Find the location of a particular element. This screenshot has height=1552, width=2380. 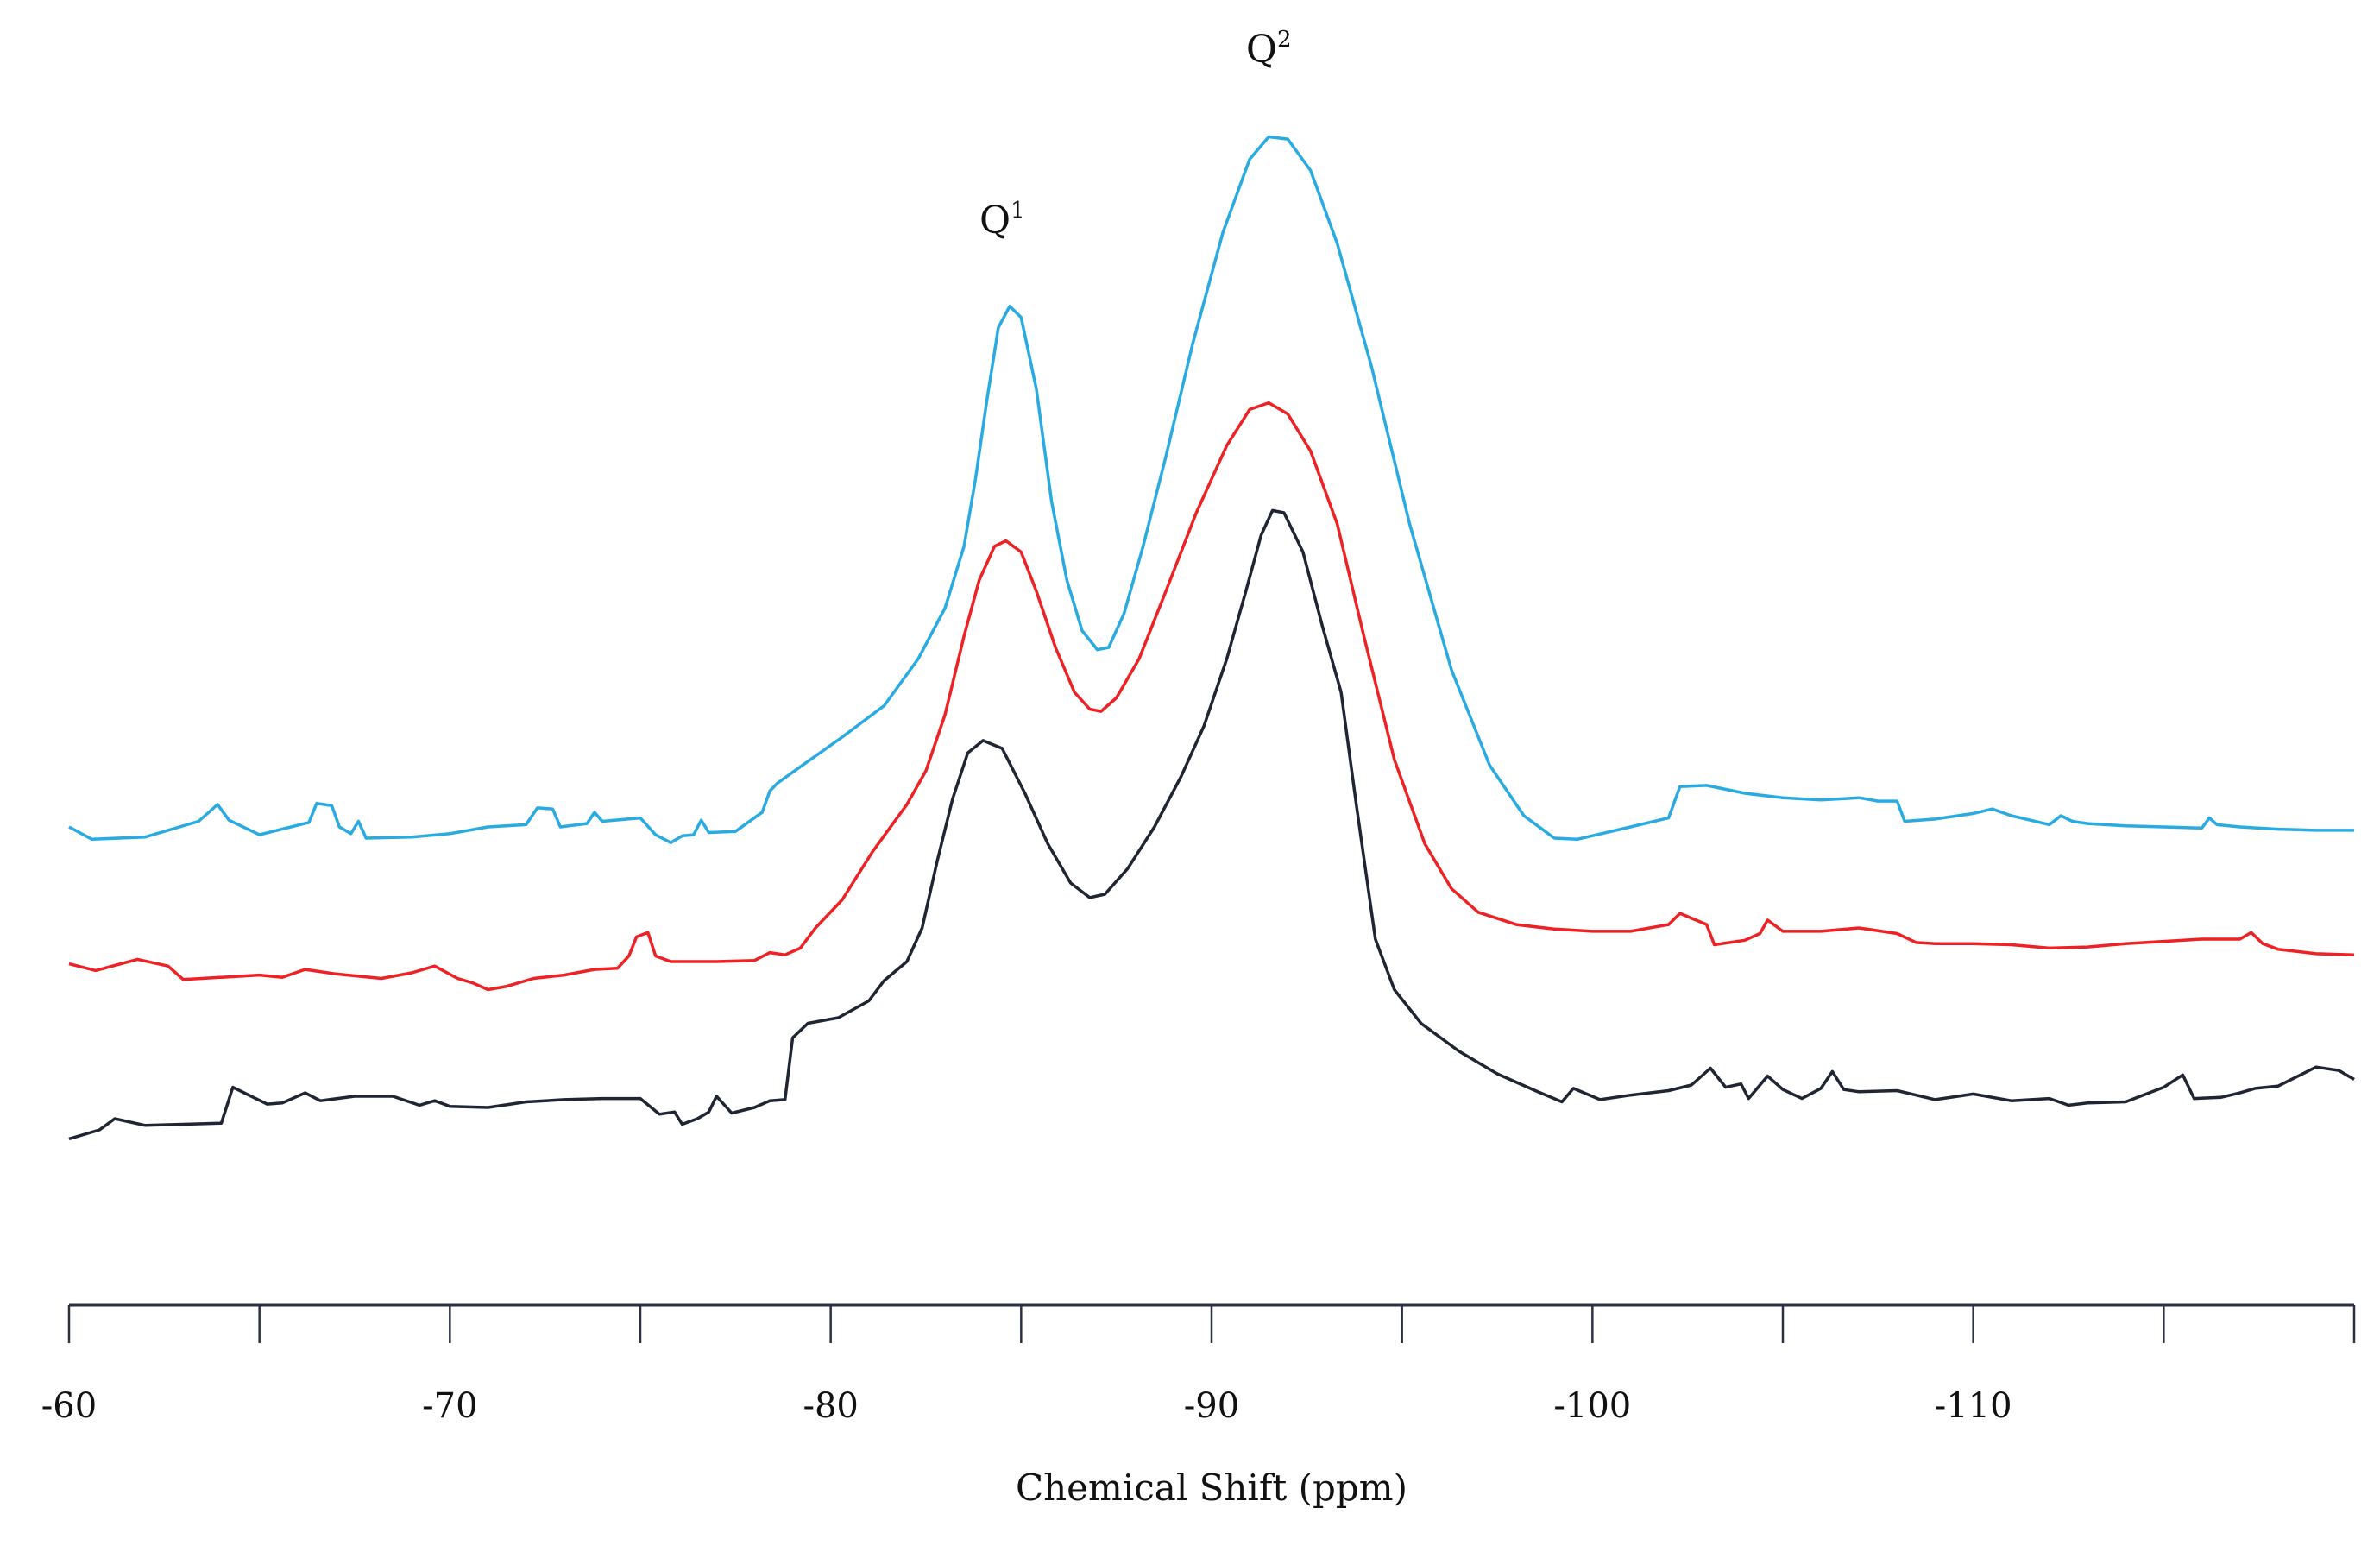

x-axis-ticks is located at coordinates (1211, 1324).